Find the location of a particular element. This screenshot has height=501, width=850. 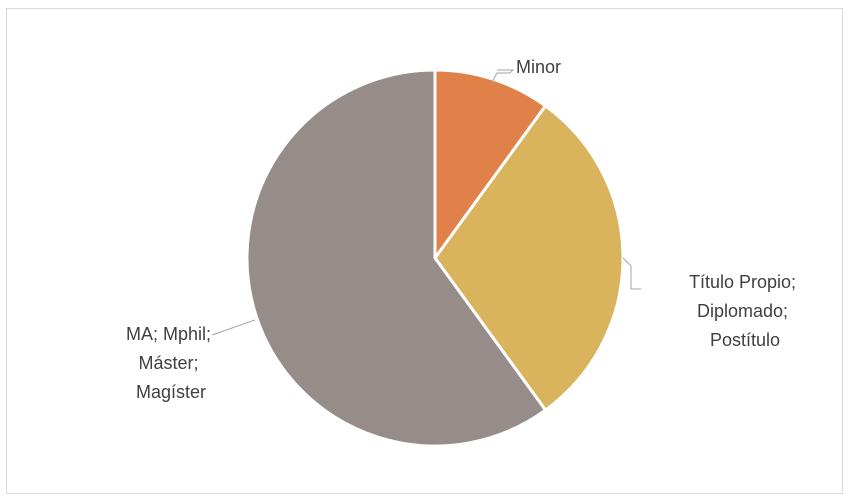

data-label-minor: Minor is located at coordinates (538, 67).